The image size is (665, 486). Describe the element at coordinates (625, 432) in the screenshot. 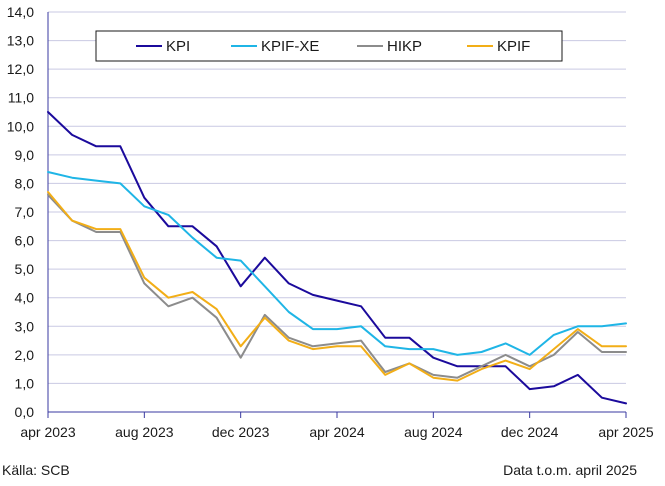

I see `x-tick-label: apr 2025` at that location.